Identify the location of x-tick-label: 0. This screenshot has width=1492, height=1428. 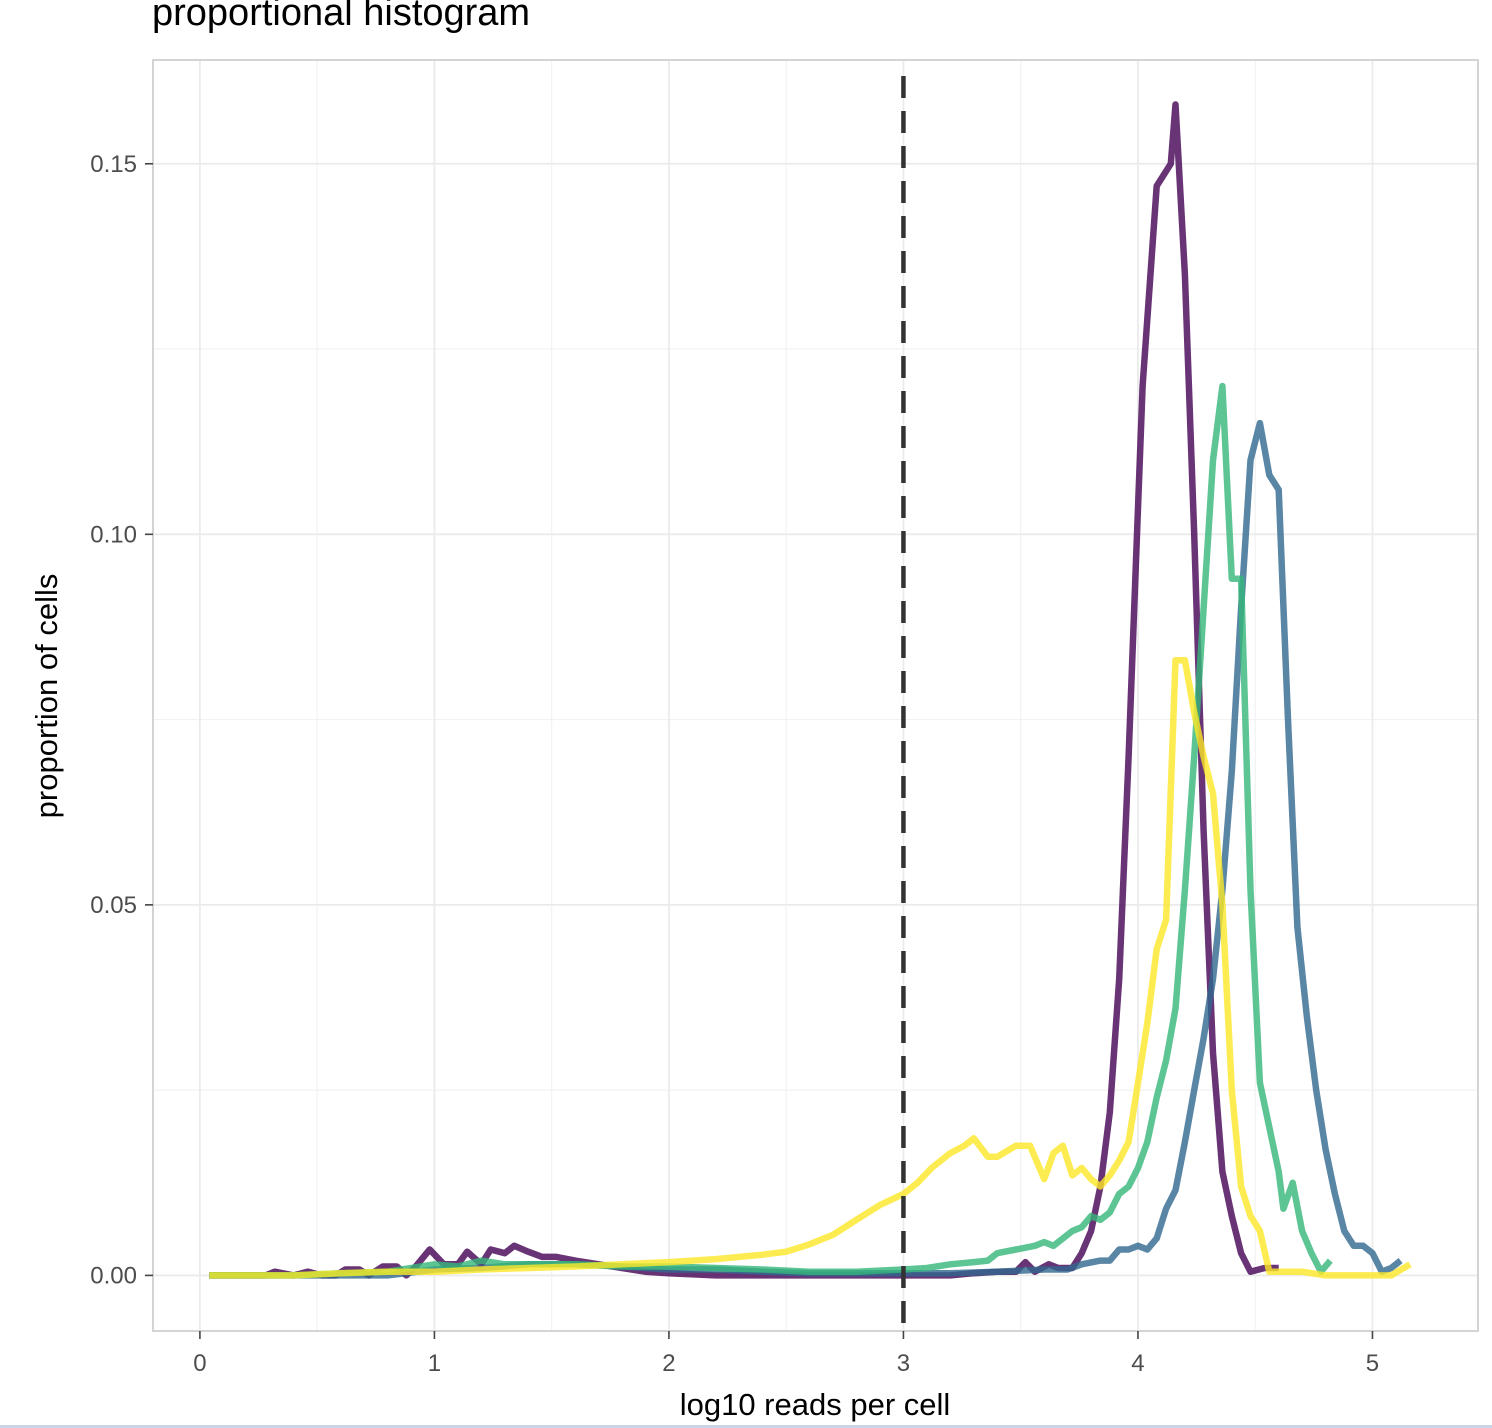
(199, 1363).